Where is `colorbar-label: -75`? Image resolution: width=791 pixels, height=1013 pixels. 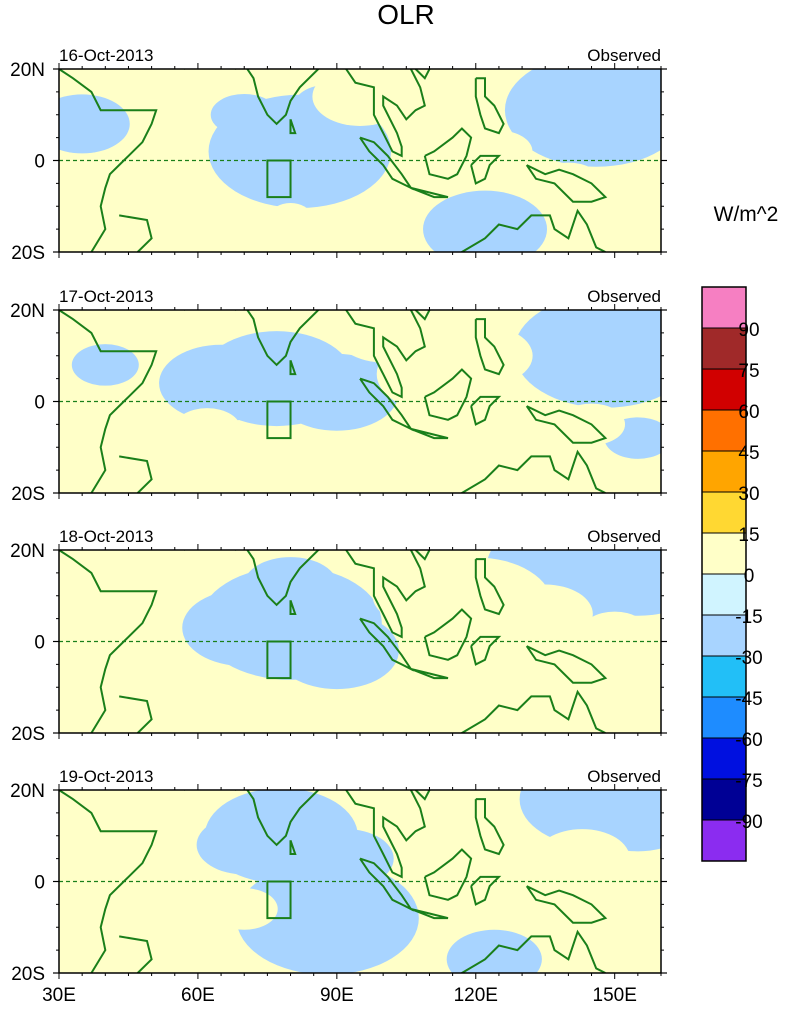 colorbar-label: -75 is located at coordinates (748, 781).